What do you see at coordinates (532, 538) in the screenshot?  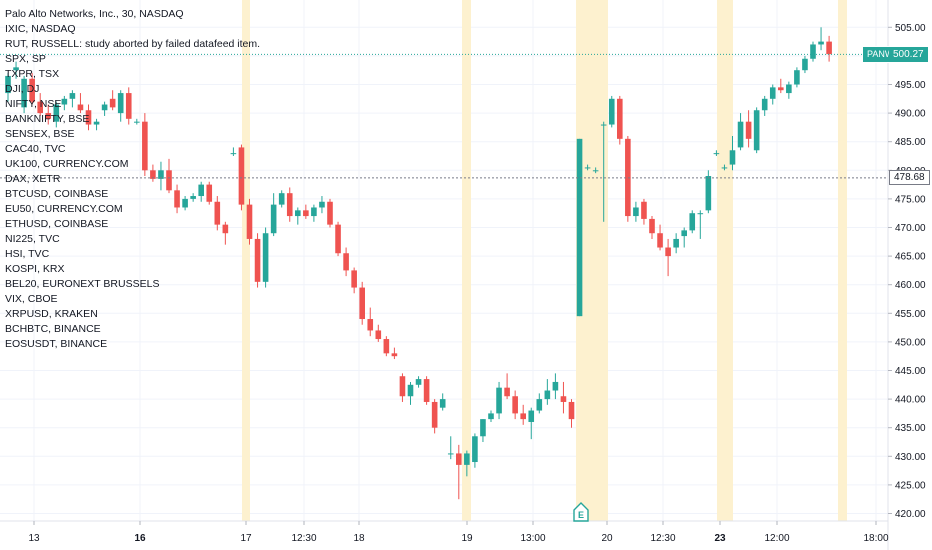 I see `time-tick-label: 13:00` at bounding box center [532, 538].